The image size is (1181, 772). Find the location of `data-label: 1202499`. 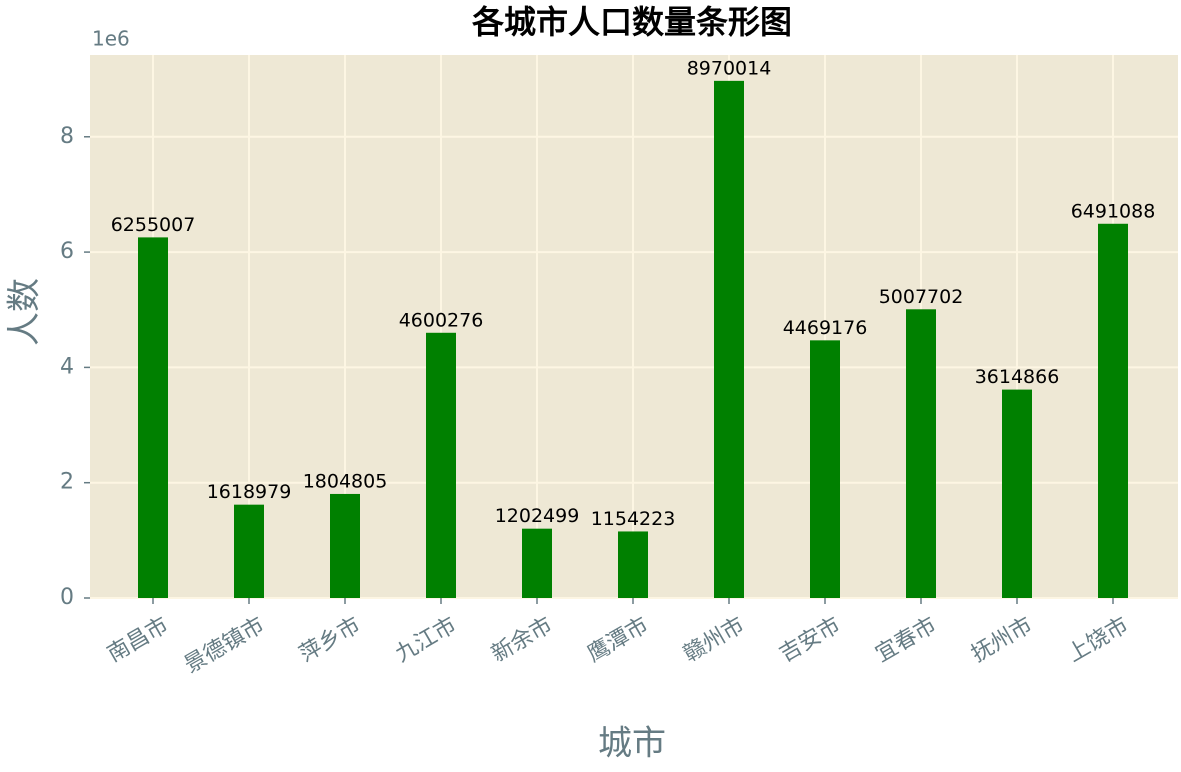

data-label: 1202499 is located at coordinates (537, 516).